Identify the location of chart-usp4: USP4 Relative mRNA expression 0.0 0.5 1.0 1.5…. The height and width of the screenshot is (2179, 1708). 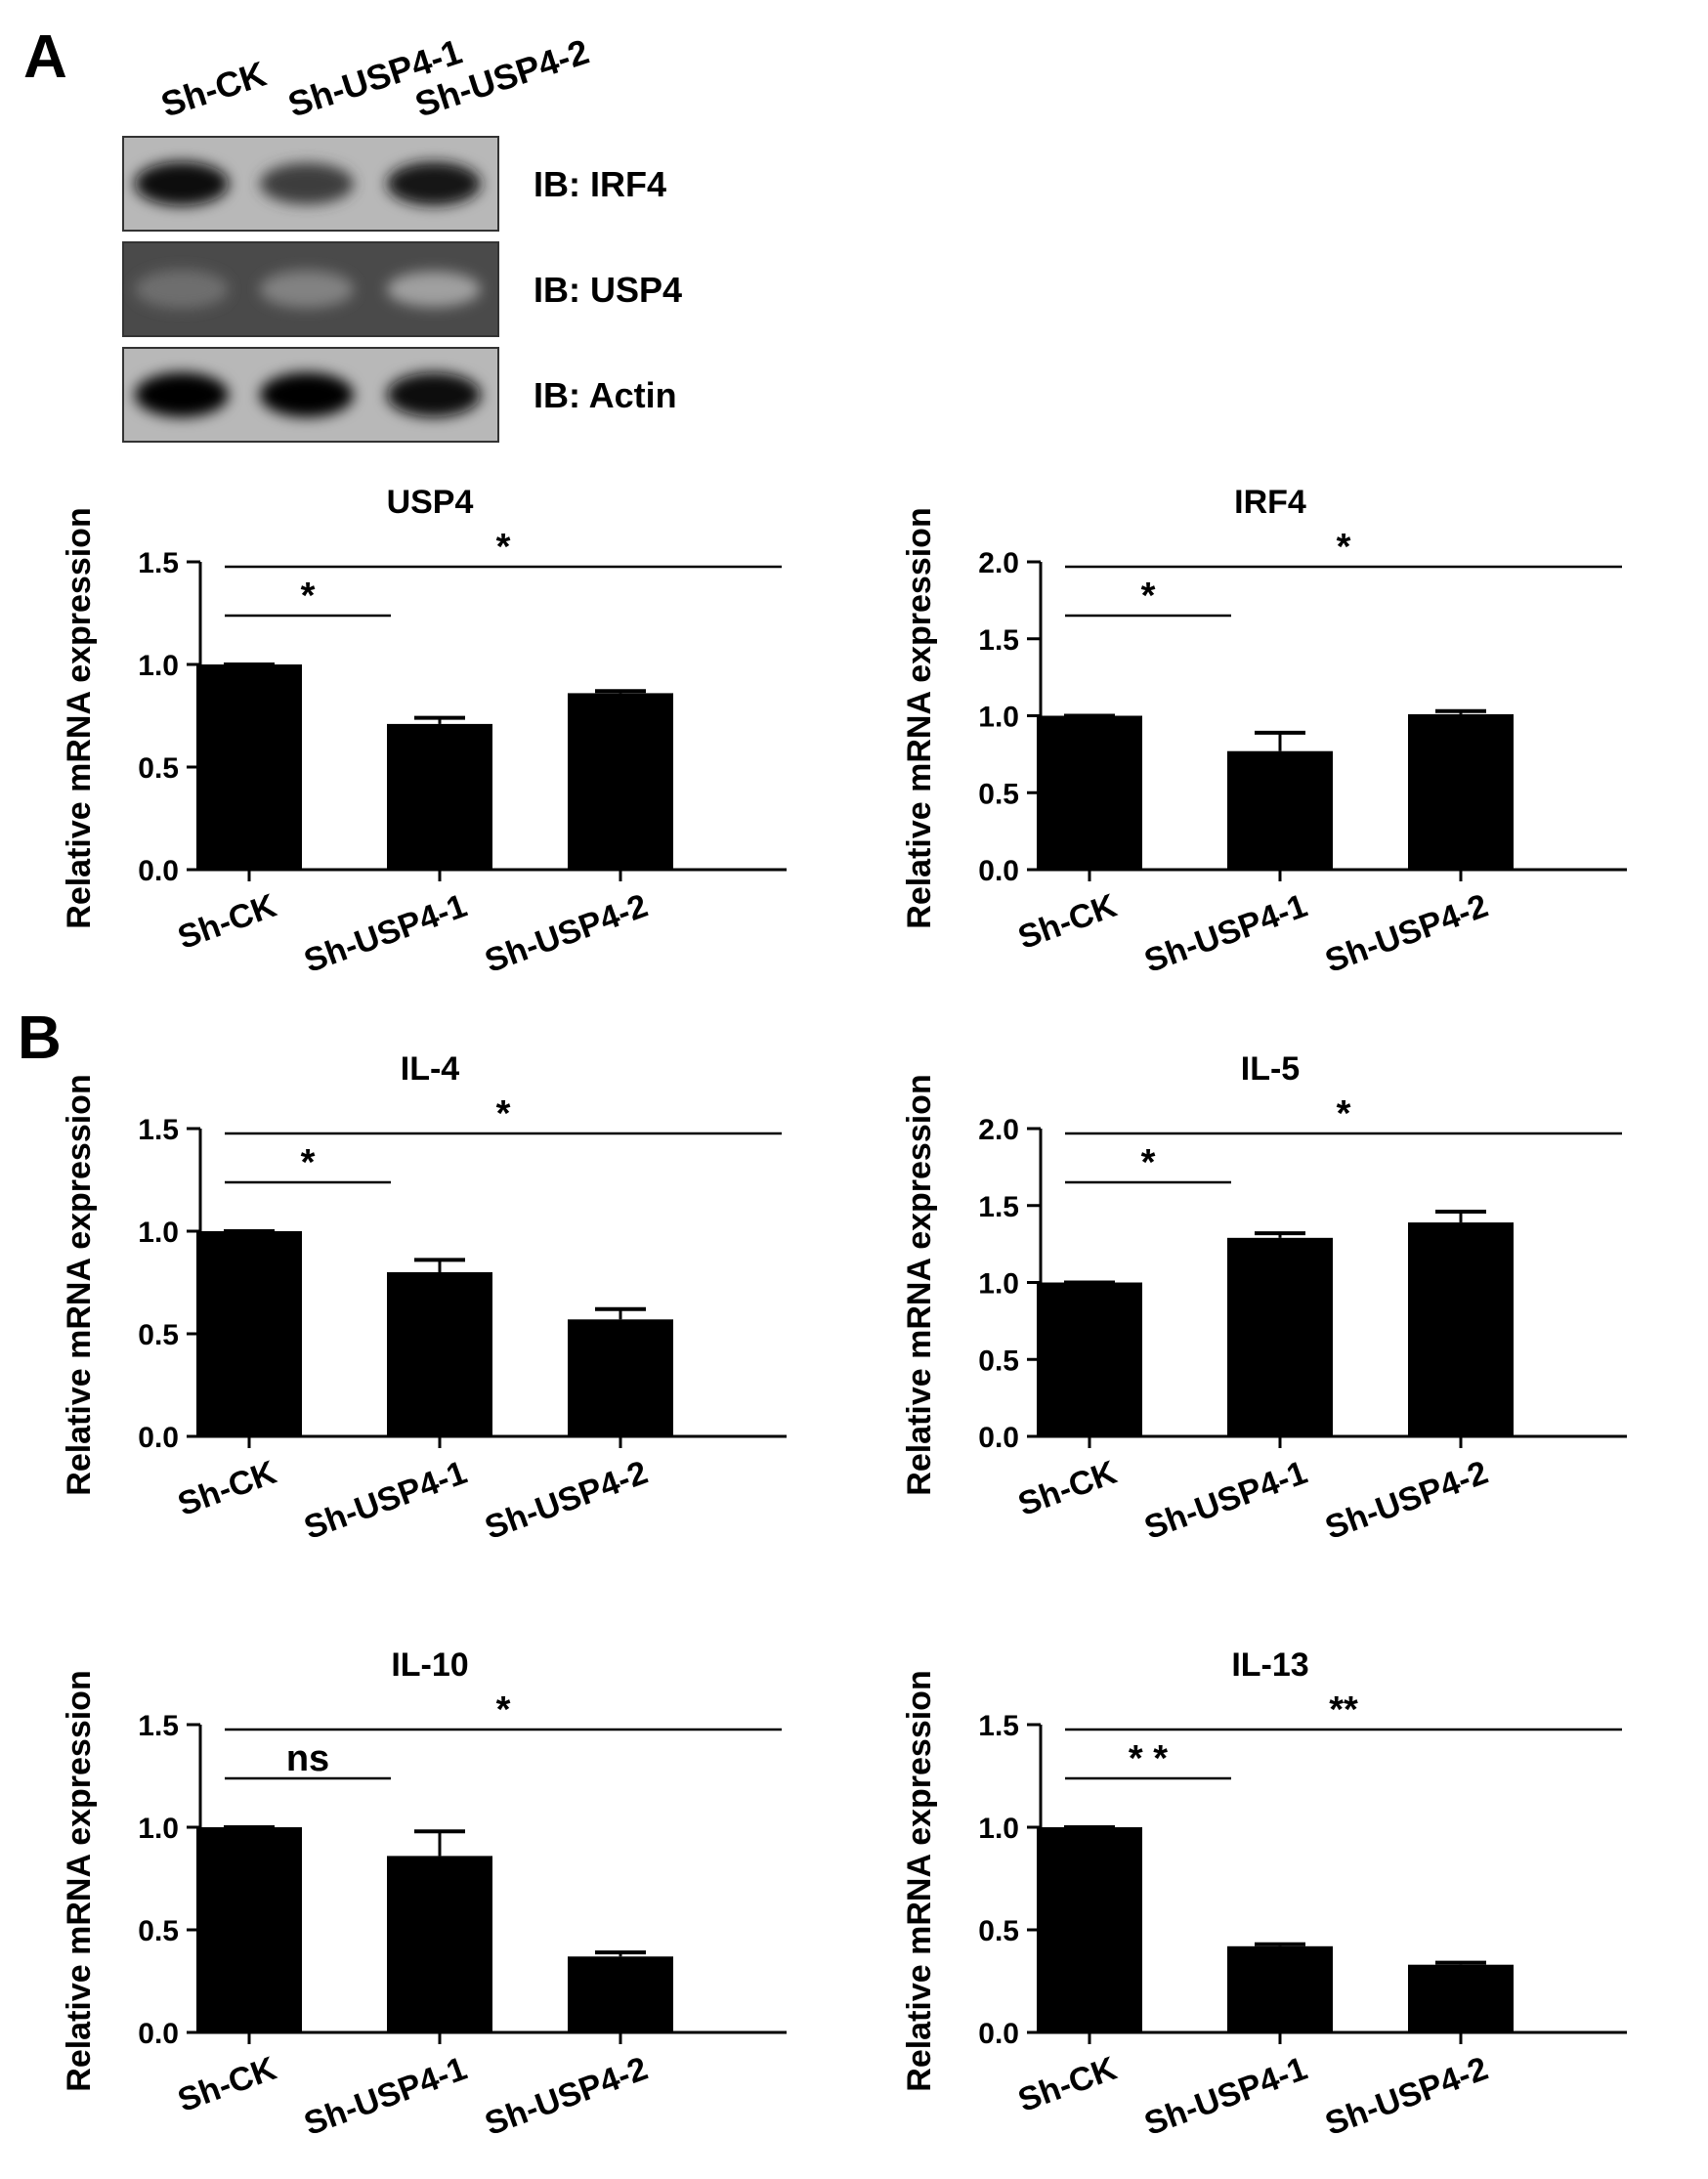
(424, 732).